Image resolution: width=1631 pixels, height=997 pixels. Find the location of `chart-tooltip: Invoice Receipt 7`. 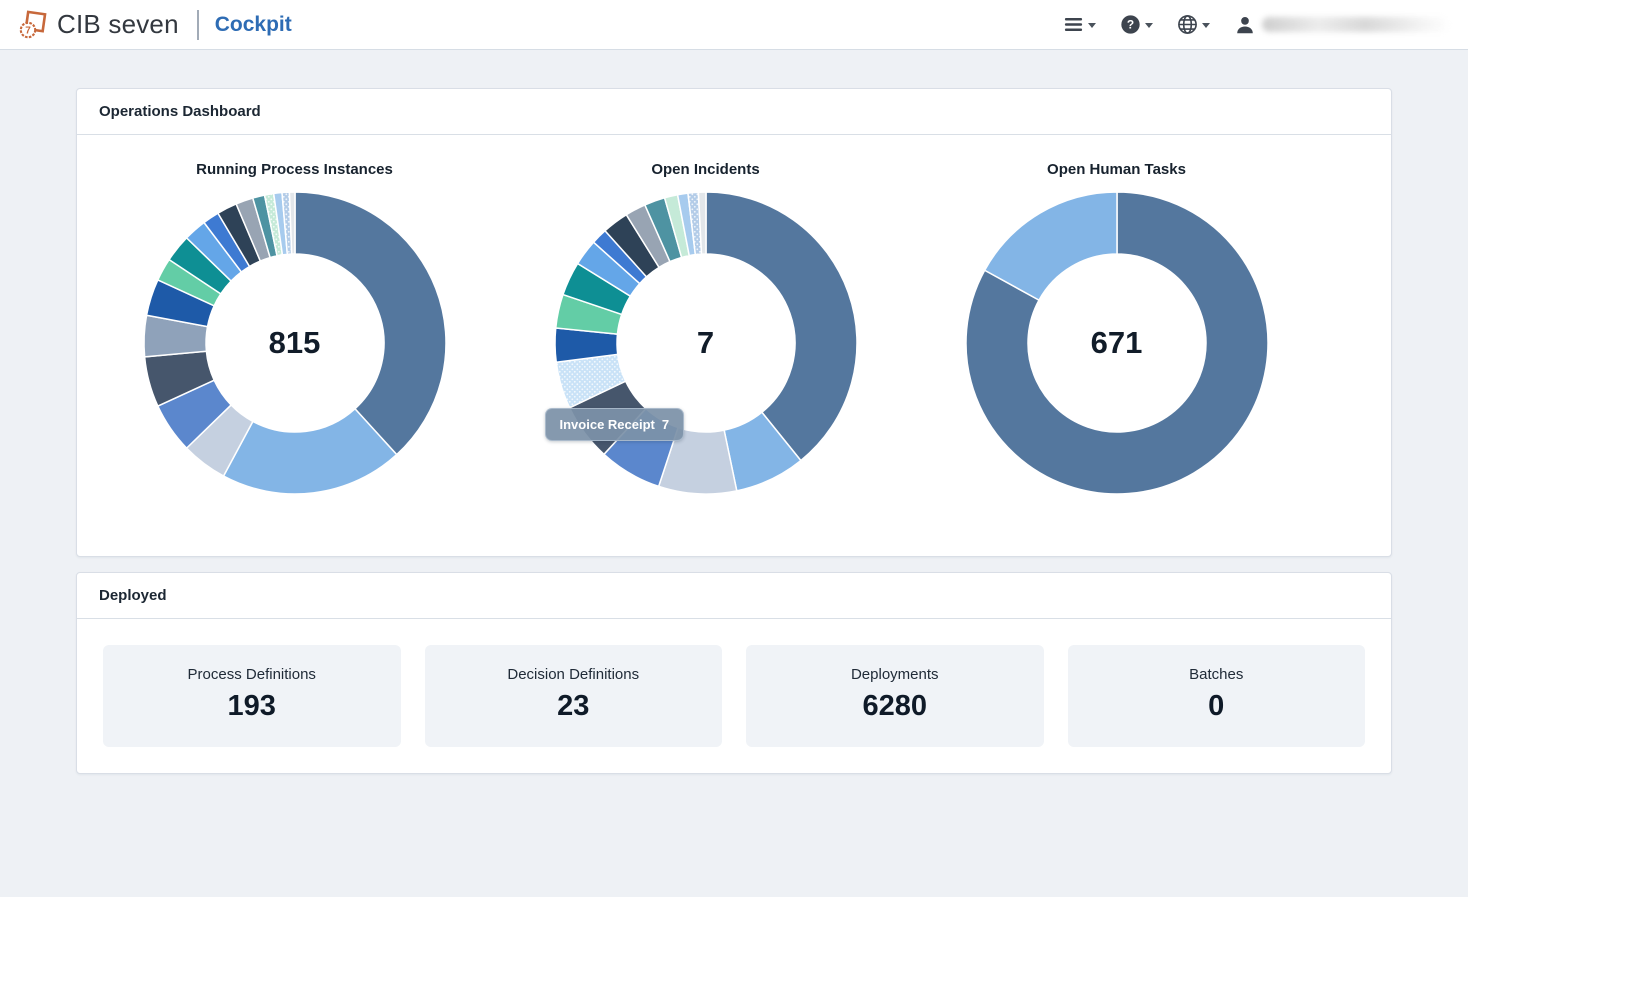

chart-tooltip: Invoice Receipt 7 is located at coordinates (614, 424).